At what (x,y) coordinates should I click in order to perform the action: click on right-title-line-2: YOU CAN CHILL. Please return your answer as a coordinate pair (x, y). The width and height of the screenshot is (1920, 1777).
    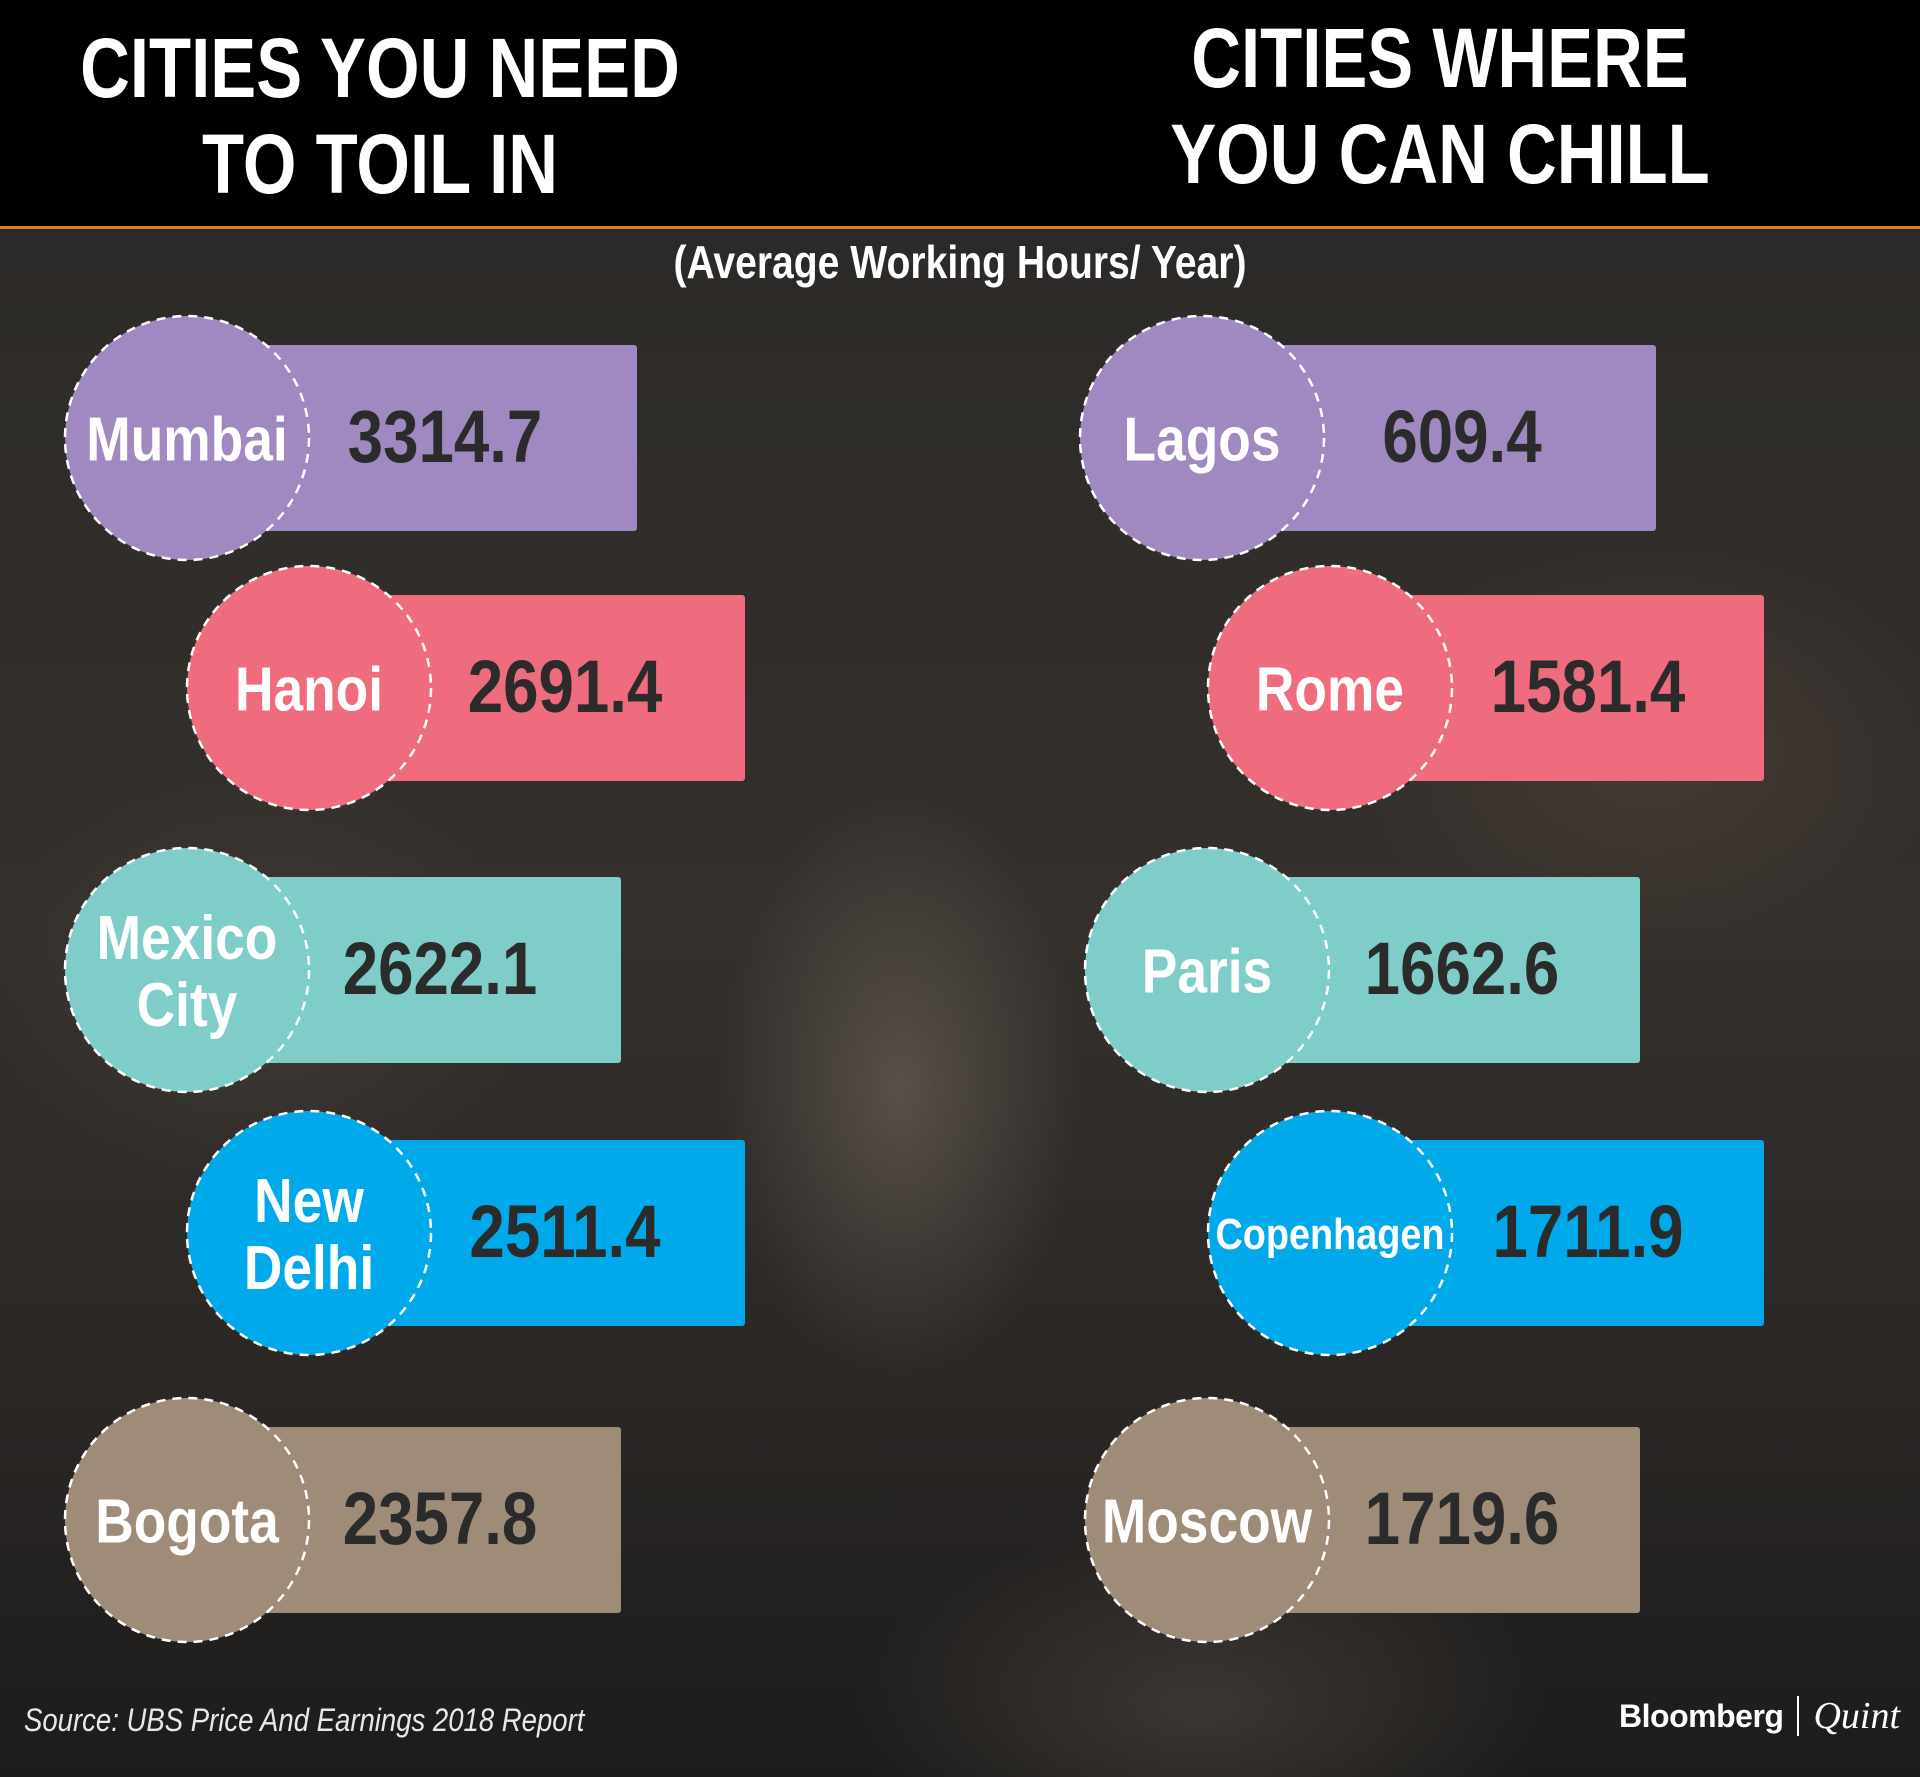
    Looking at the image, I should click on (1440, 154).